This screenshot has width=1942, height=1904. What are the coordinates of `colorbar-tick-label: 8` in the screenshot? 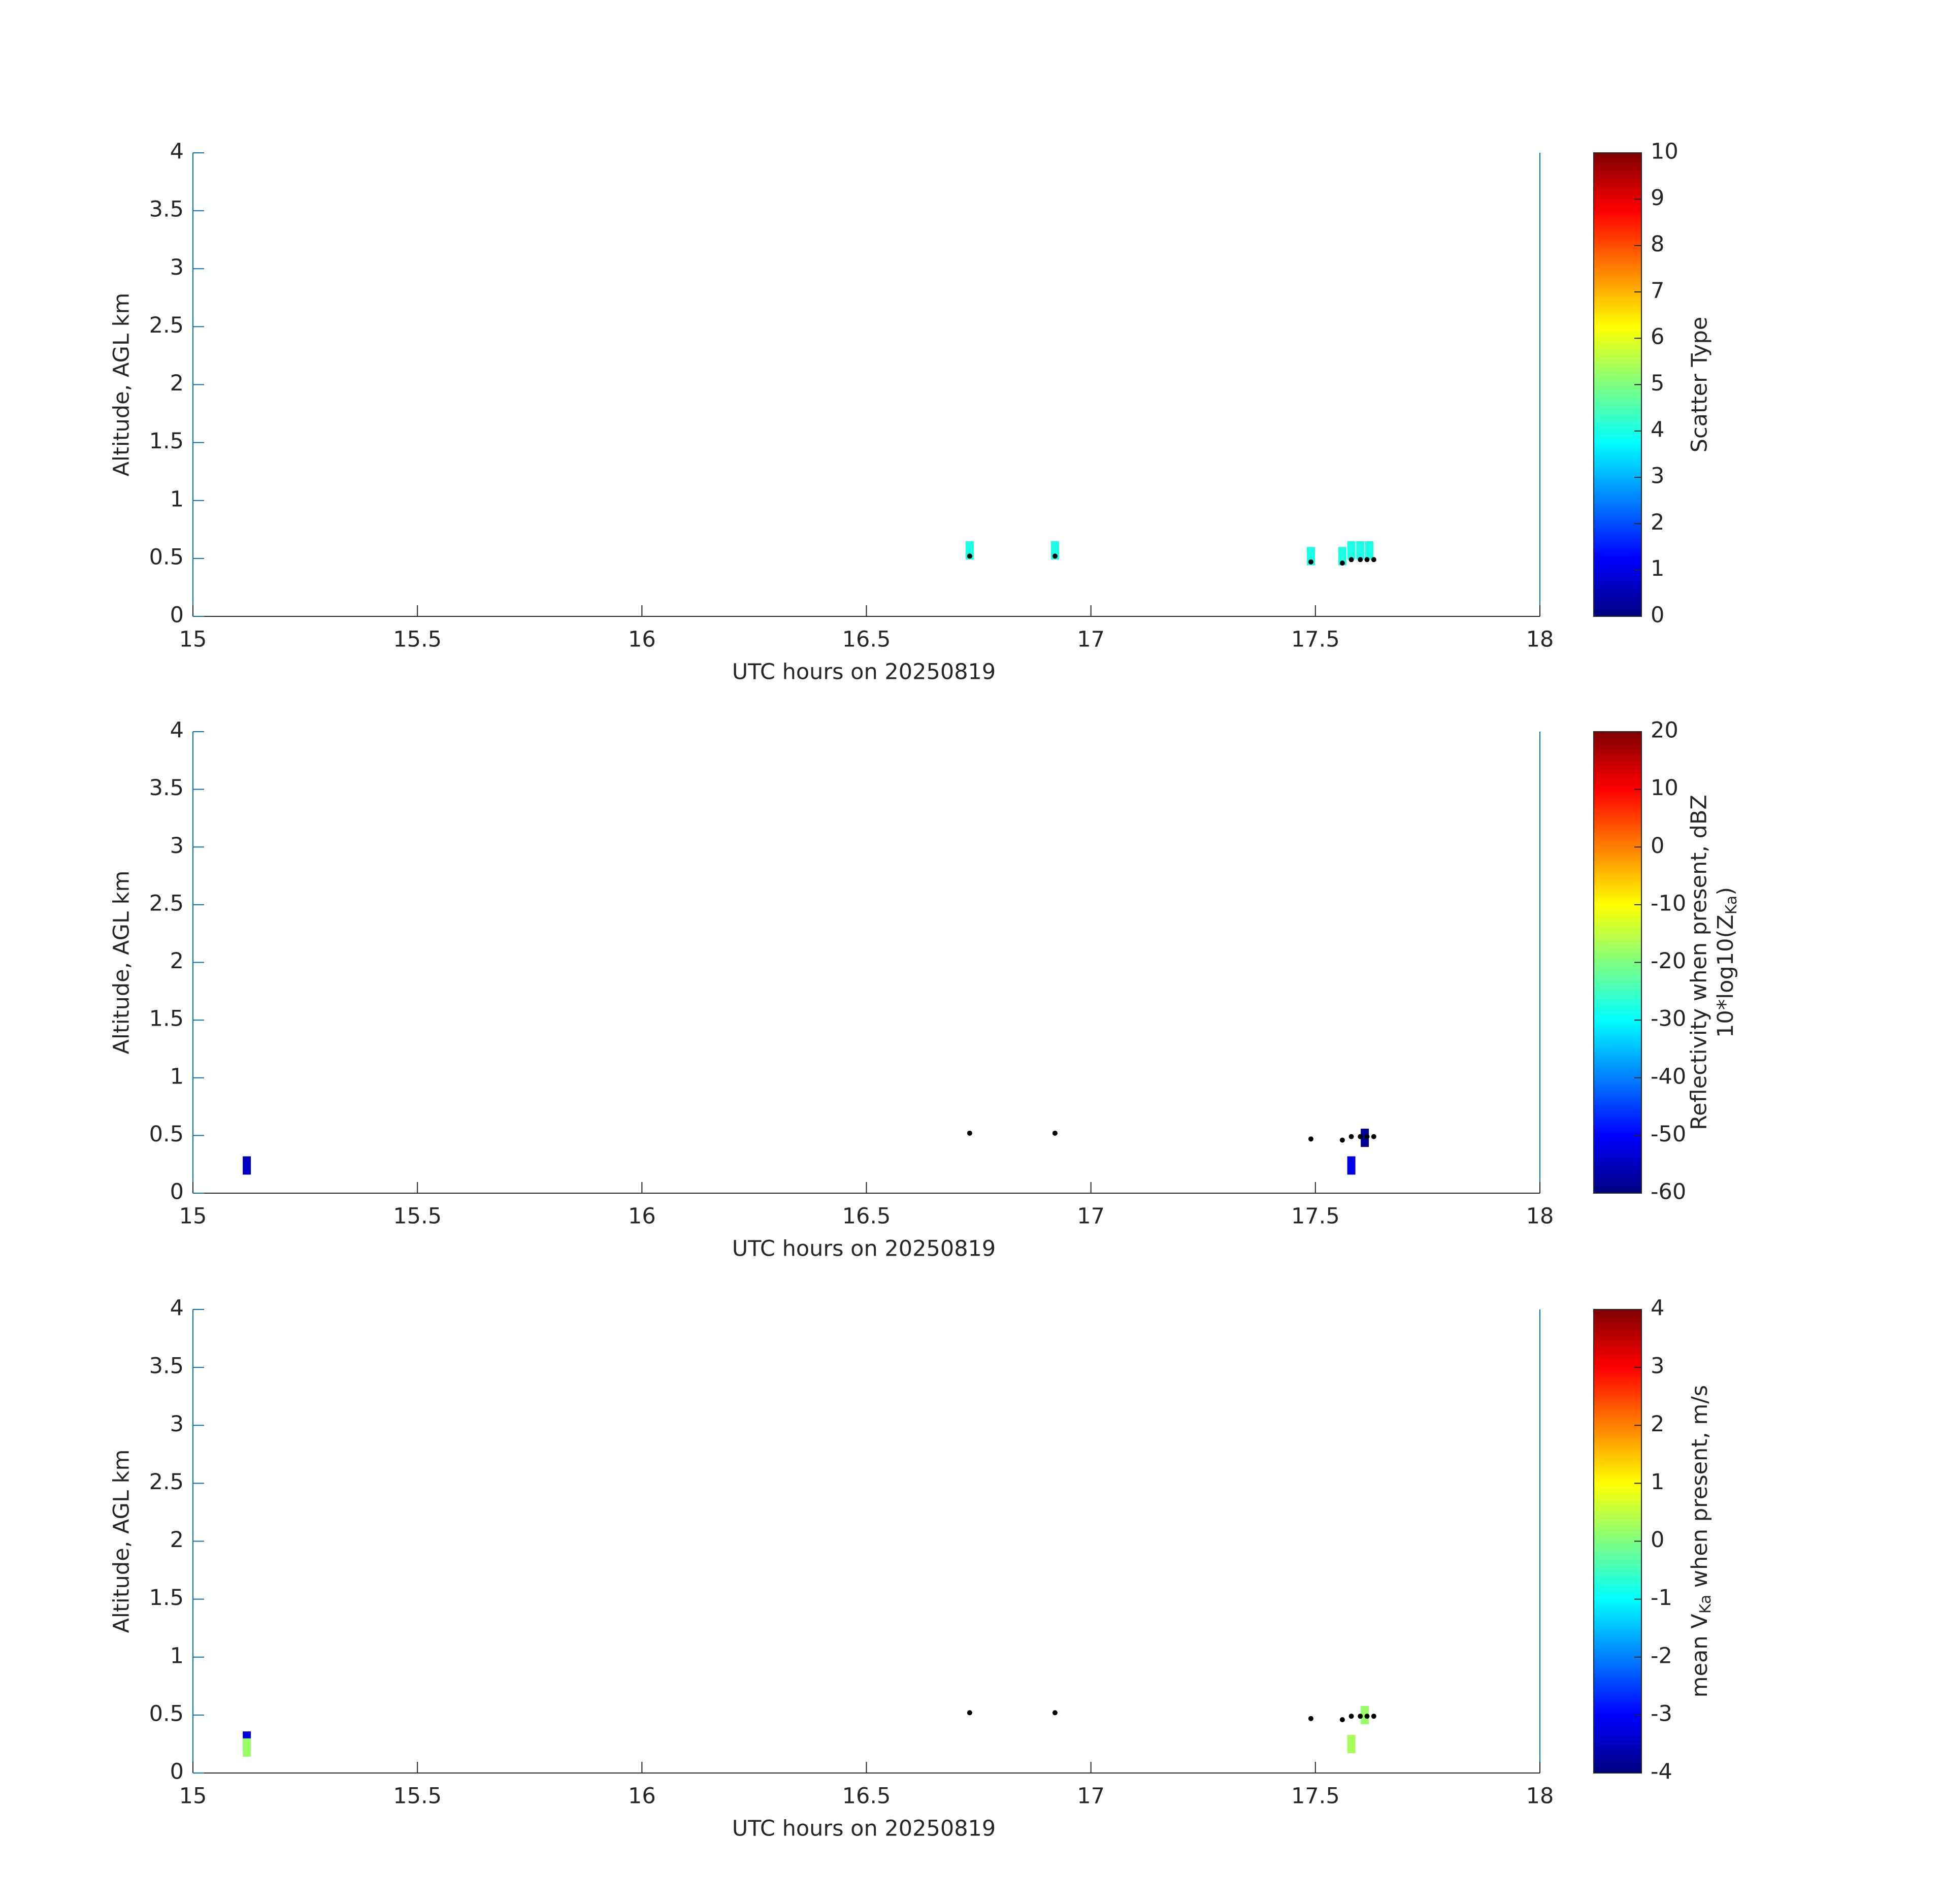 It's located at (1657, 245).